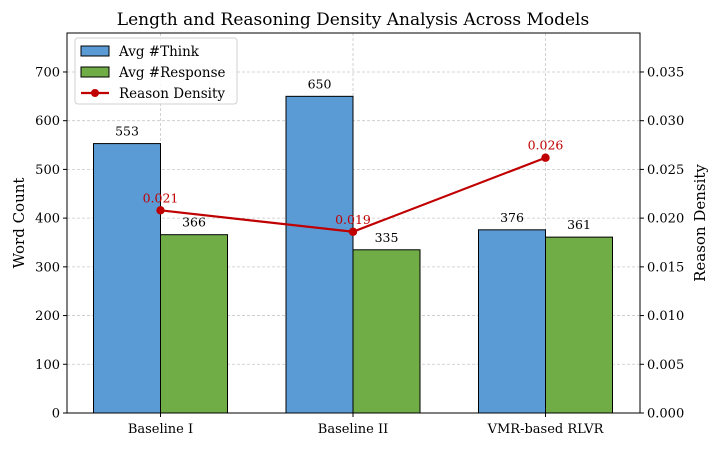  Describe the element at coordinates (127, 131) in the screenshot. I see `think-bar-label: 553` at that location.